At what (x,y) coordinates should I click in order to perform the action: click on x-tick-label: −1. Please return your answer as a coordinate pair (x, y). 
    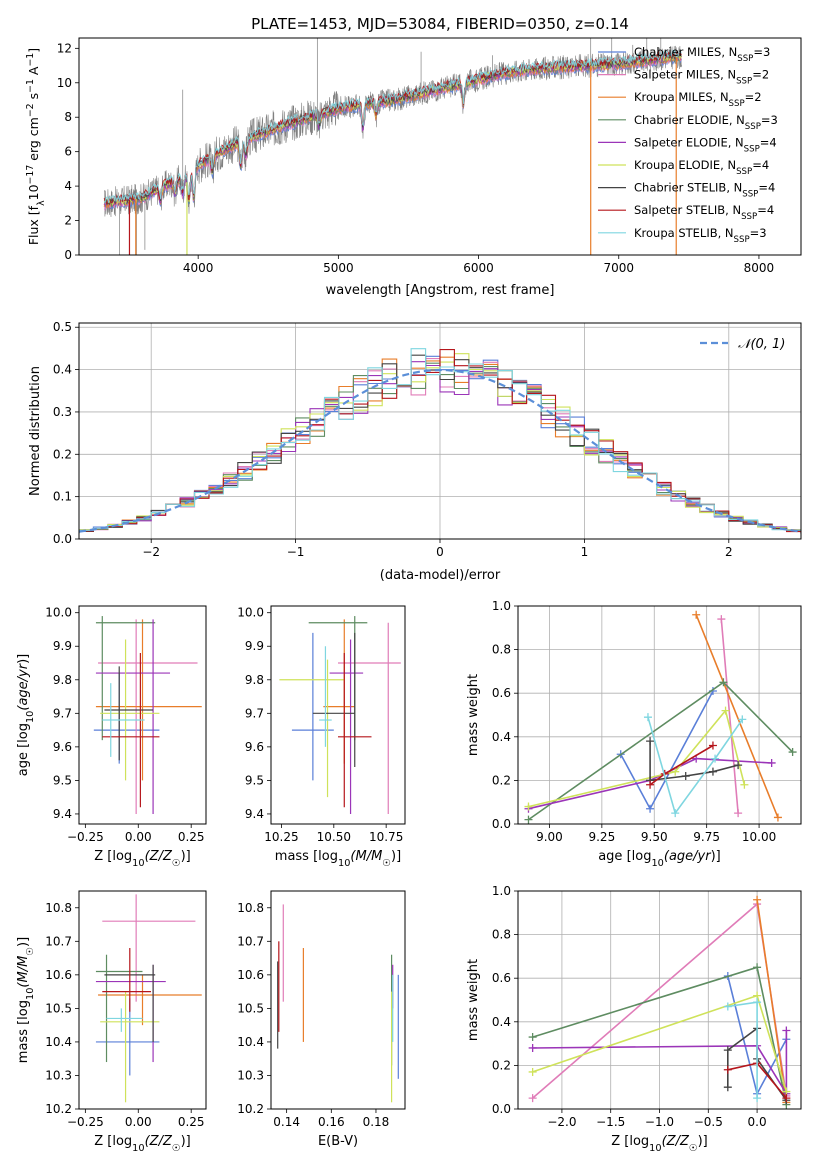
    Looking at the image, I should click on (296, 552).